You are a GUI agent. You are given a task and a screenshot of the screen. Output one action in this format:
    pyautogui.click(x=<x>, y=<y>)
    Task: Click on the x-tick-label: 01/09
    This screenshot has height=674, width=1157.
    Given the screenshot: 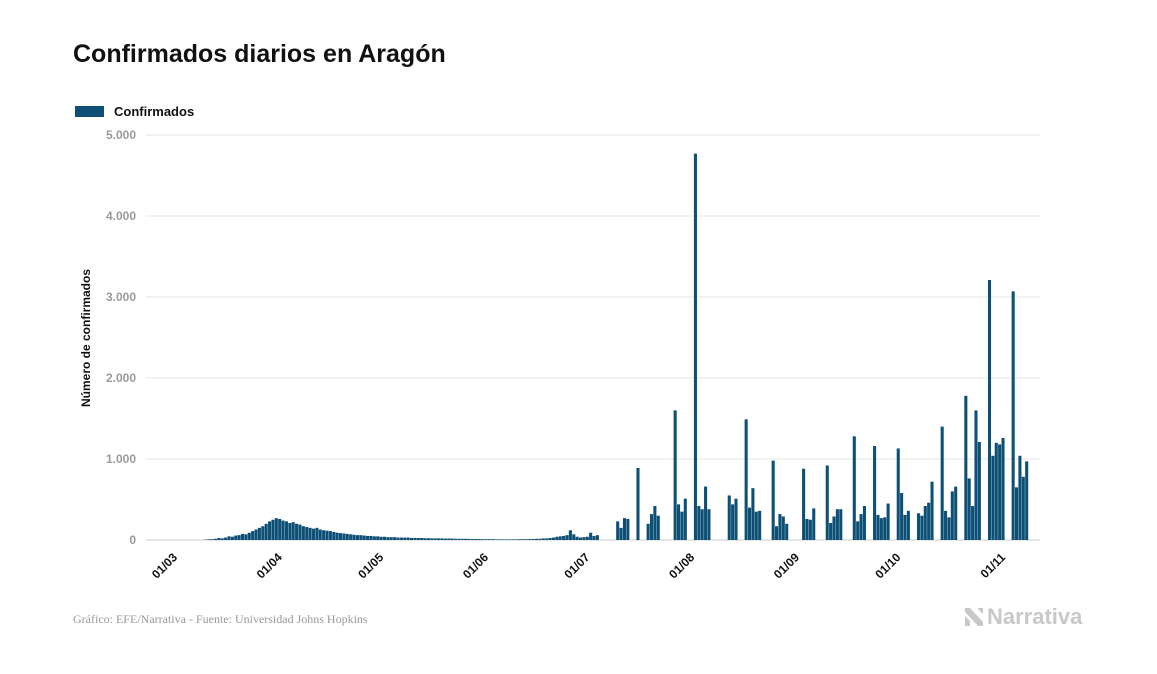 What is the action you would take?
    pyautogui.click(x=786, y=565)
    